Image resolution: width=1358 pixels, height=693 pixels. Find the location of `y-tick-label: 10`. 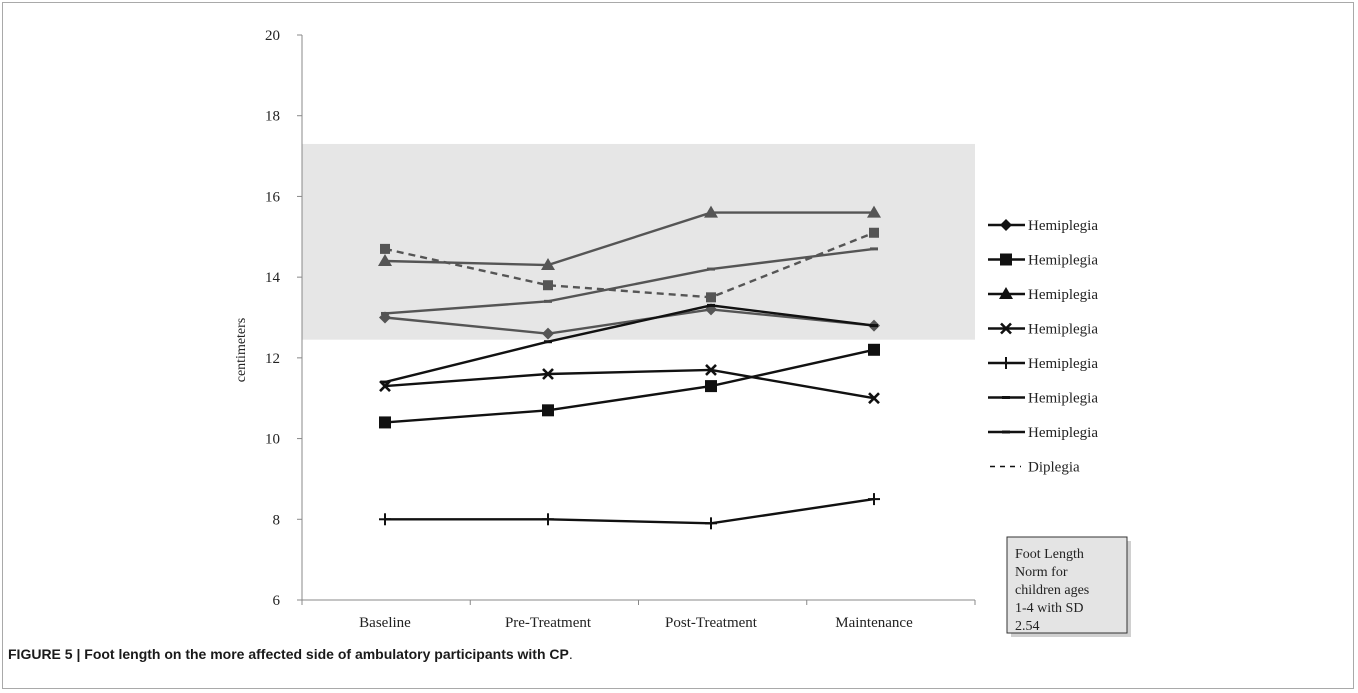

y-tick-label: 10 is located at coordinates (272, 440).